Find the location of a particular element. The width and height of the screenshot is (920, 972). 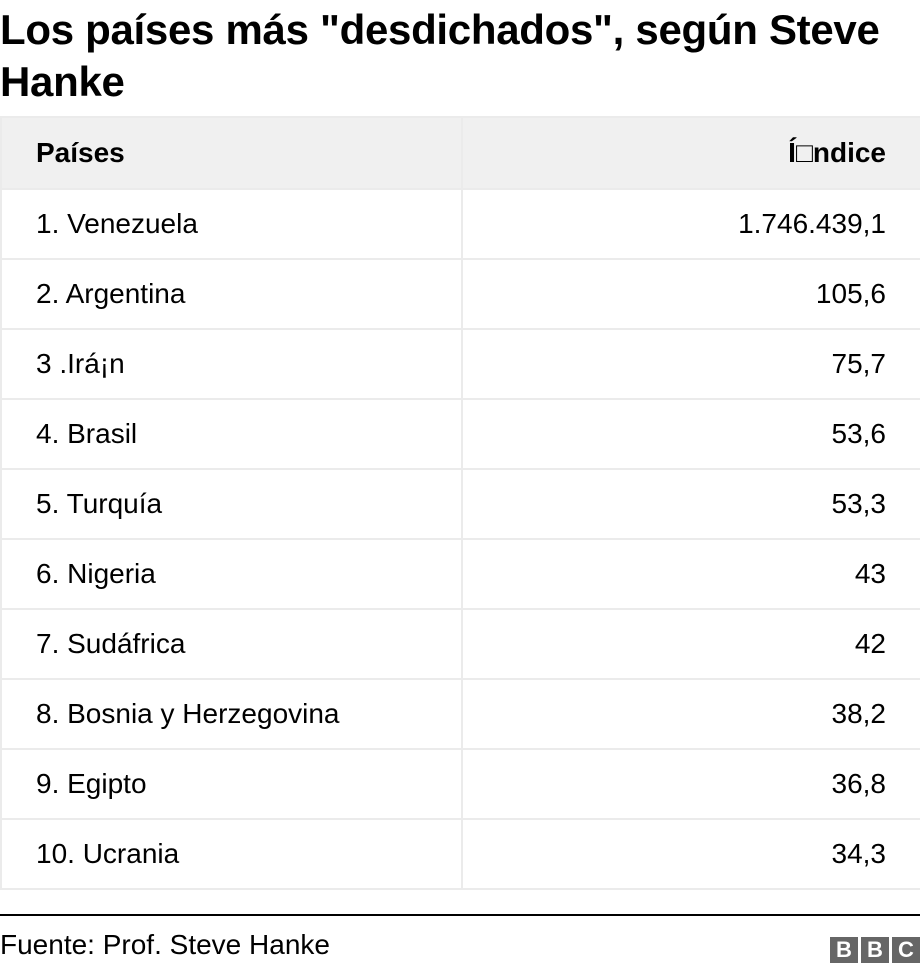

table-row: 1. Venezuela 1.746.439,1 is located at coordinates (460, 224).